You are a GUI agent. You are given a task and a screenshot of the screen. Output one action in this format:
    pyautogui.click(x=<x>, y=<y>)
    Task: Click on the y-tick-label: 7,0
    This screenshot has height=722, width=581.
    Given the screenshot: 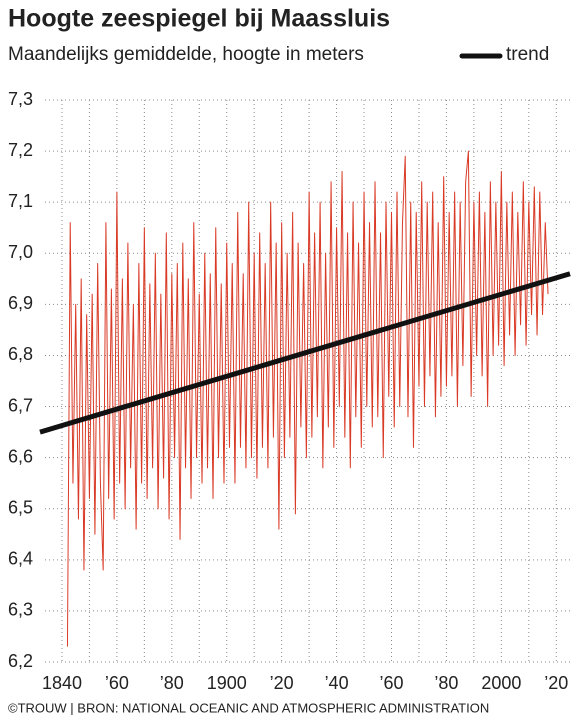 What is the action you would take?
    pyautogui.click(x=20, y=252)
    